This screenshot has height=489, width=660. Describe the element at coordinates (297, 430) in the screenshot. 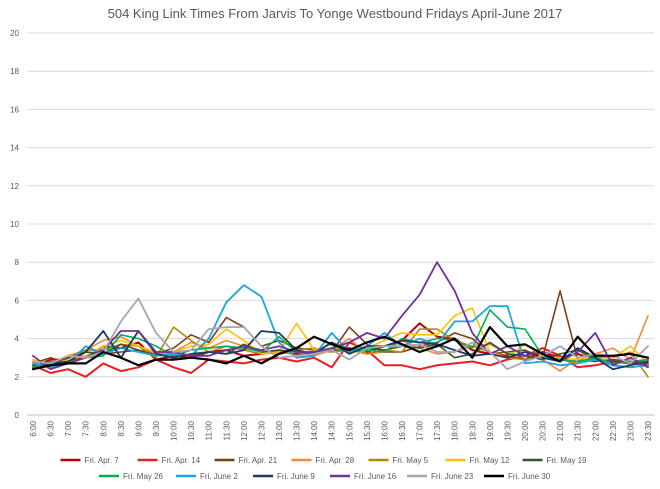

I see `x-tick-label: 13:30` at that location.